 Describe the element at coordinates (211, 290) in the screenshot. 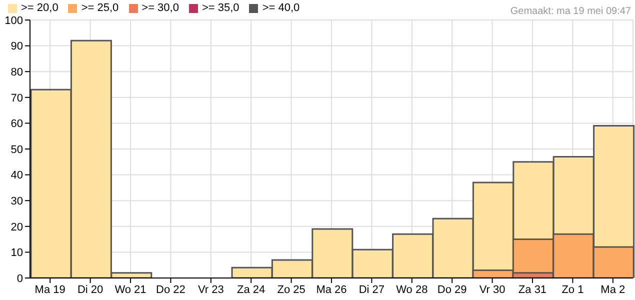

I see `x-tick-label: Vr 23` at that location.